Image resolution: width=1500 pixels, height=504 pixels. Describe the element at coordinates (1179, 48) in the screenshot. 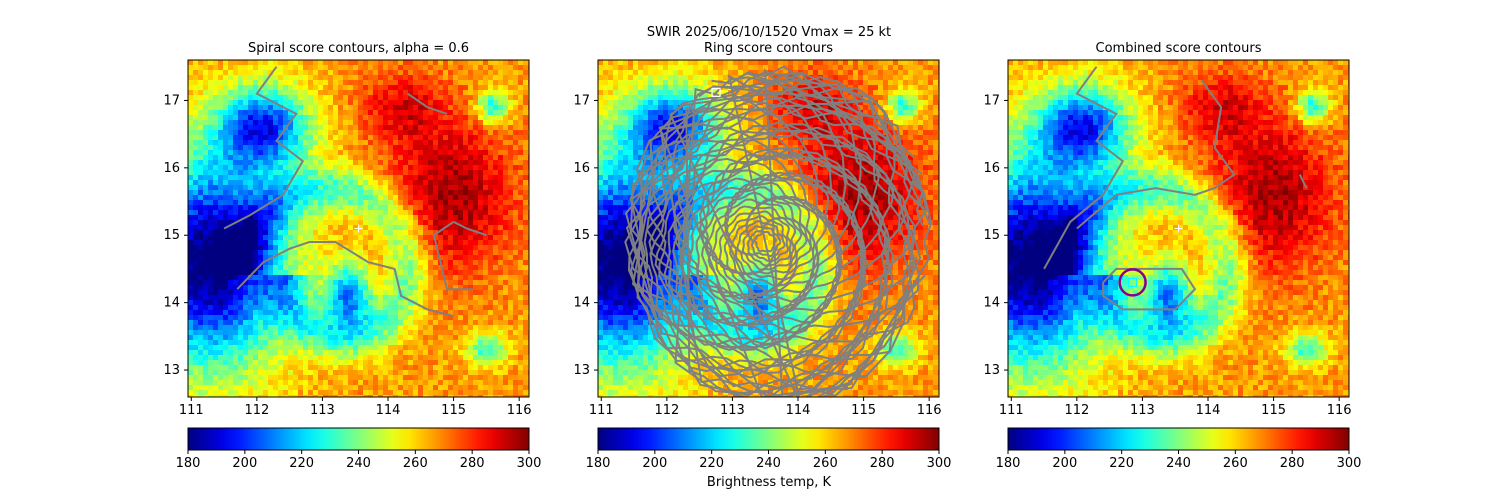

I see `panel-title: Combined score contours` at that location.